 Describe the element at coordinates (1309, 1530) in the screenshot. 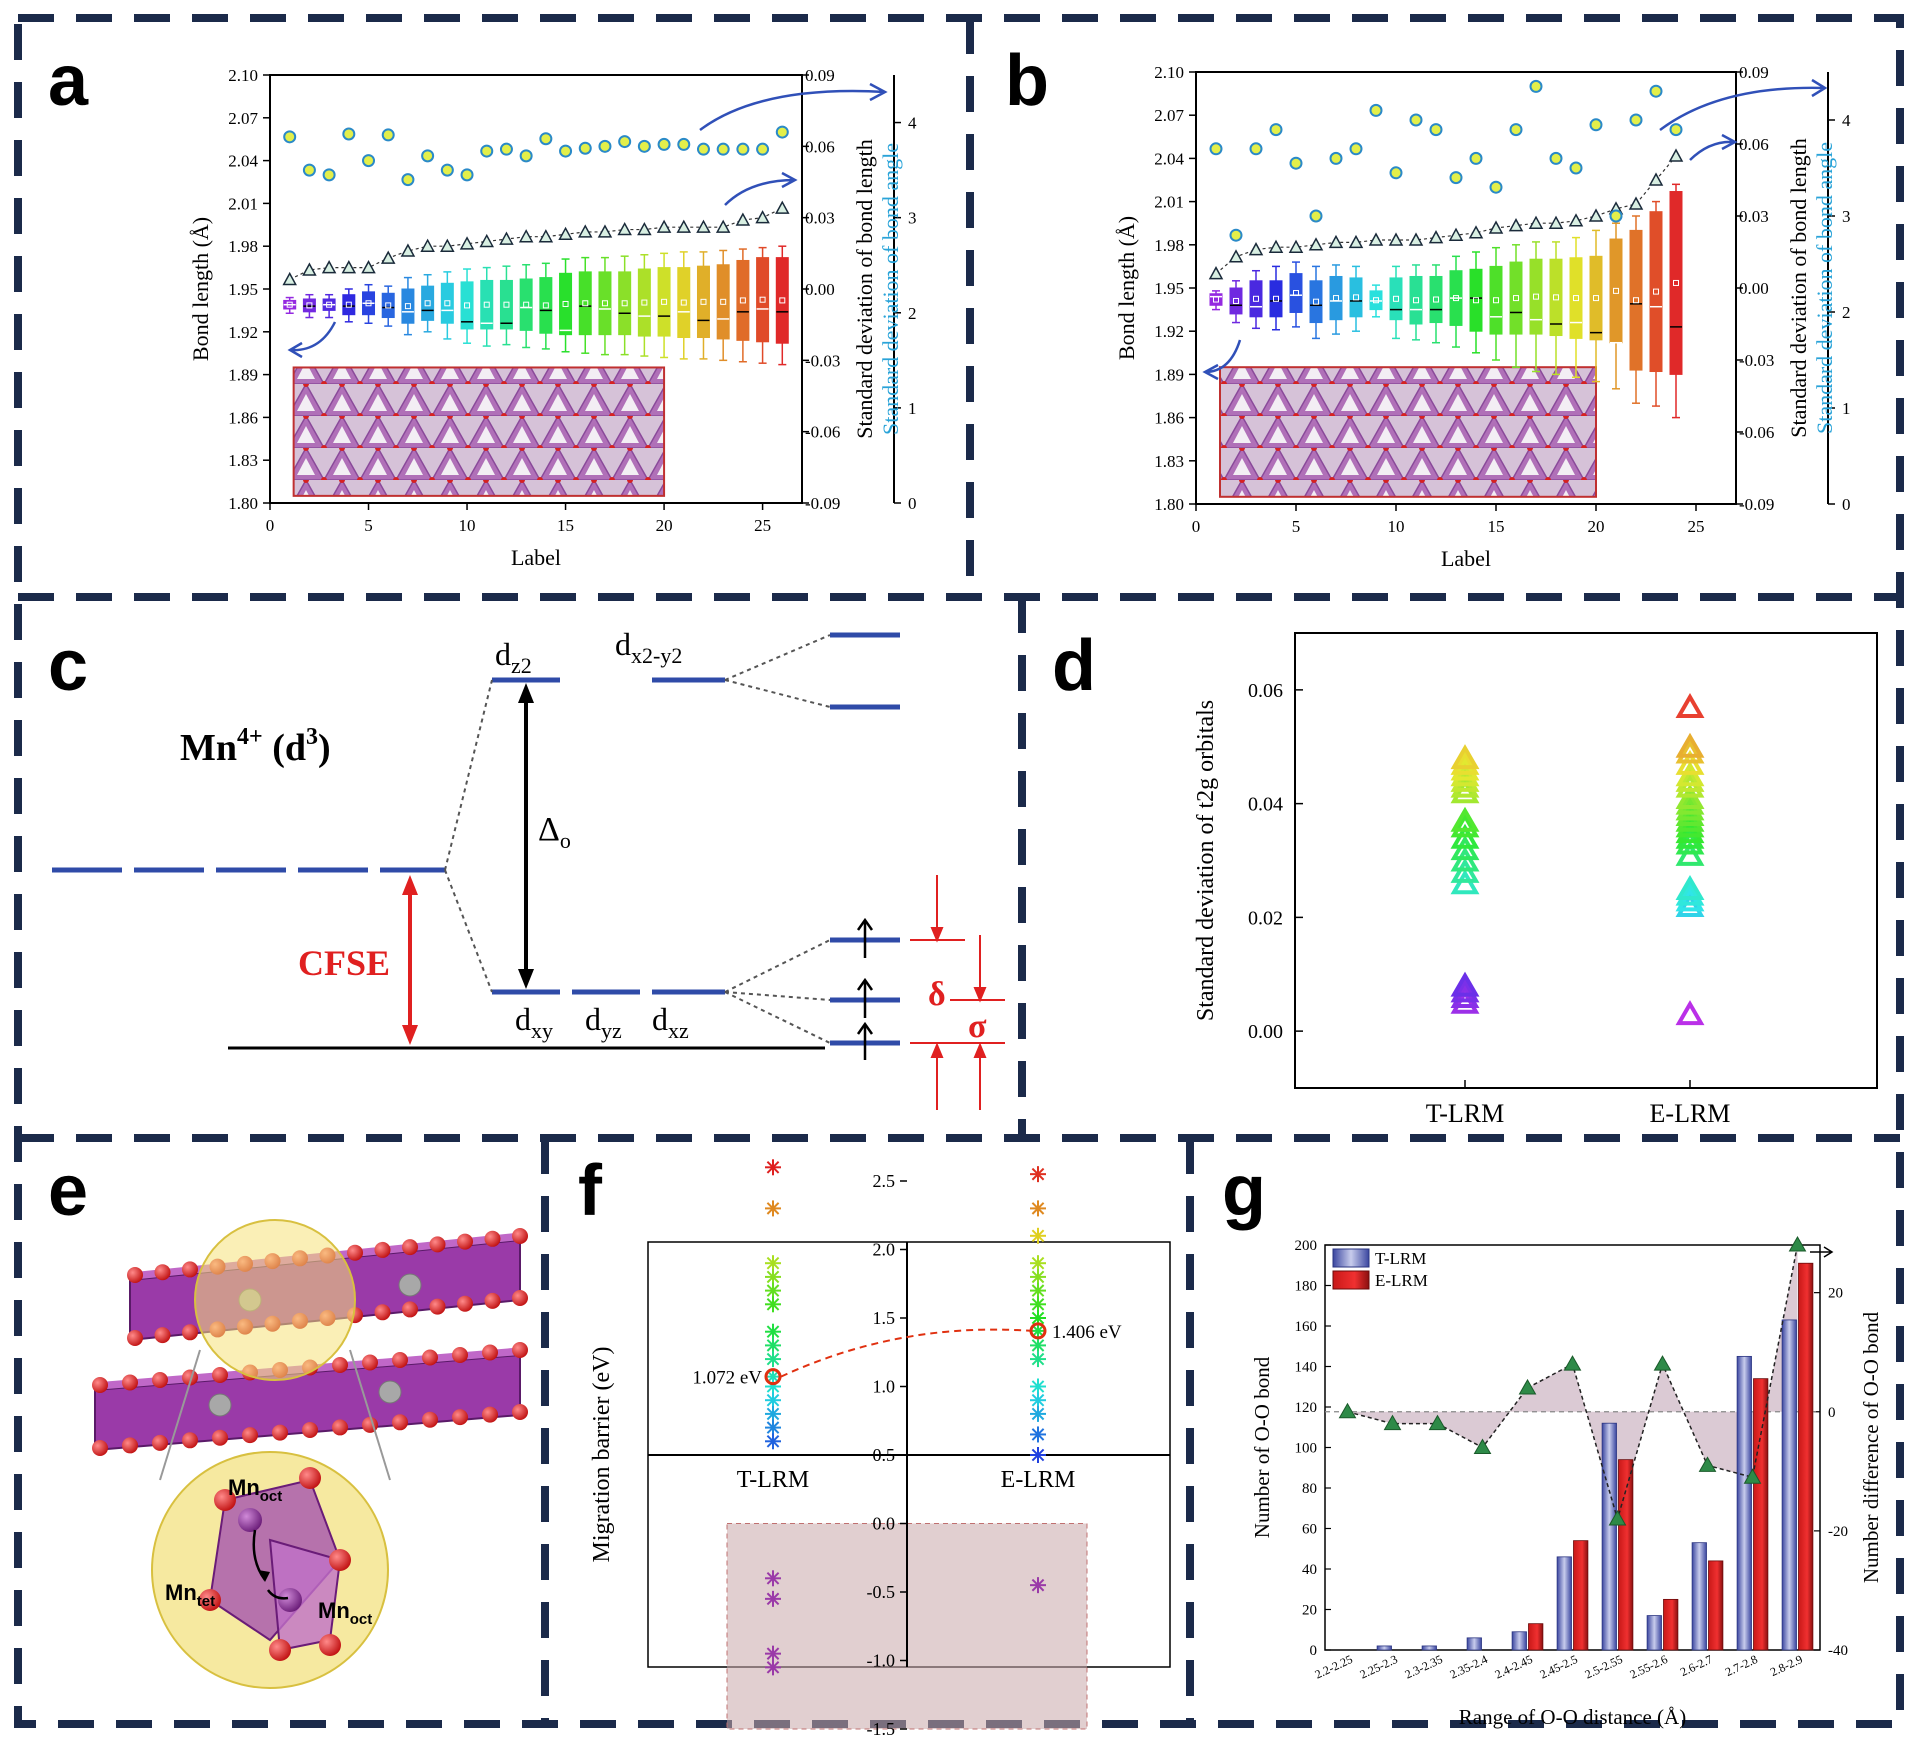

I see `y-tick-label: 60` at that location.